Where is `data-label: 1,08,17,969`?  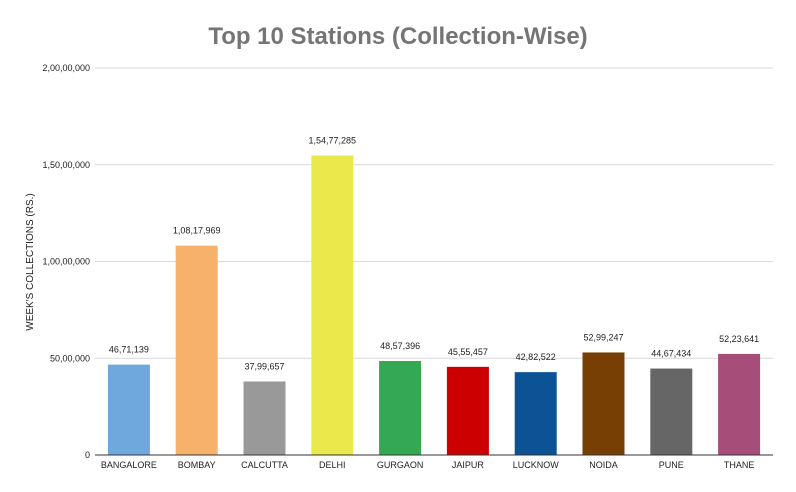 data-label: 1,08,17,969 is located at coordinates (197, 231).